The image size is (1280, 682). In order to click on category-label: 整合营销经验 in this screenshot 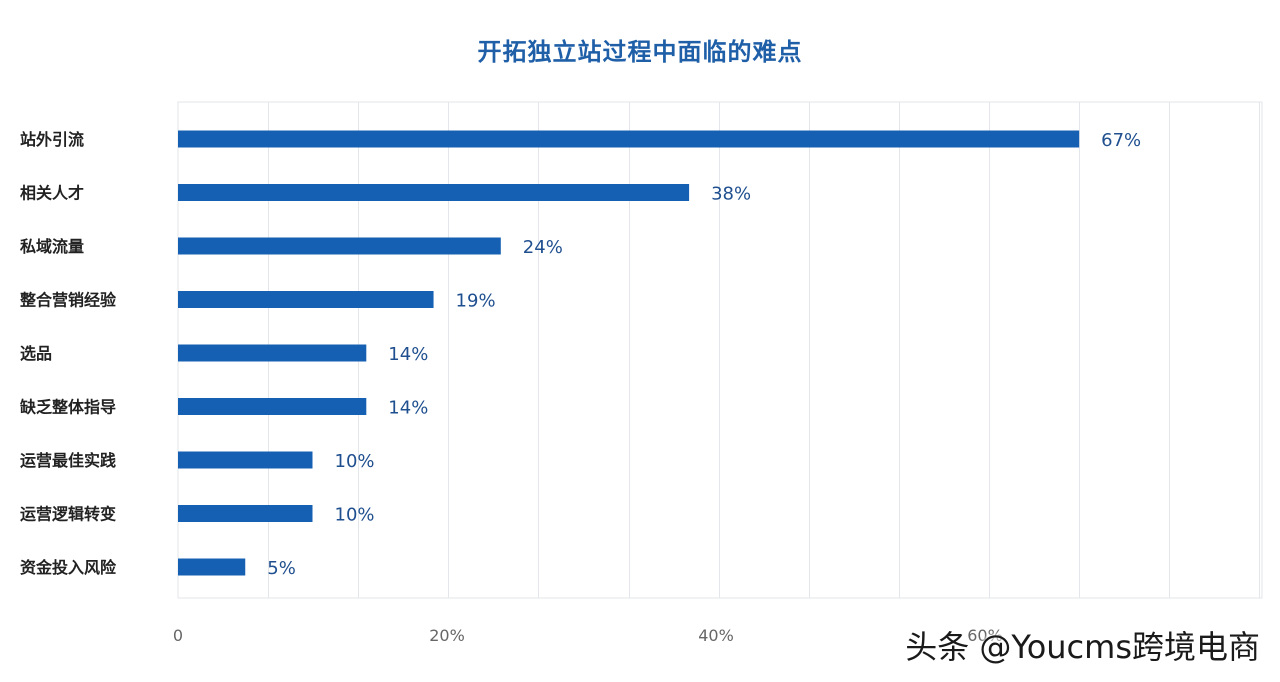, I will do `click(68, 300)`.